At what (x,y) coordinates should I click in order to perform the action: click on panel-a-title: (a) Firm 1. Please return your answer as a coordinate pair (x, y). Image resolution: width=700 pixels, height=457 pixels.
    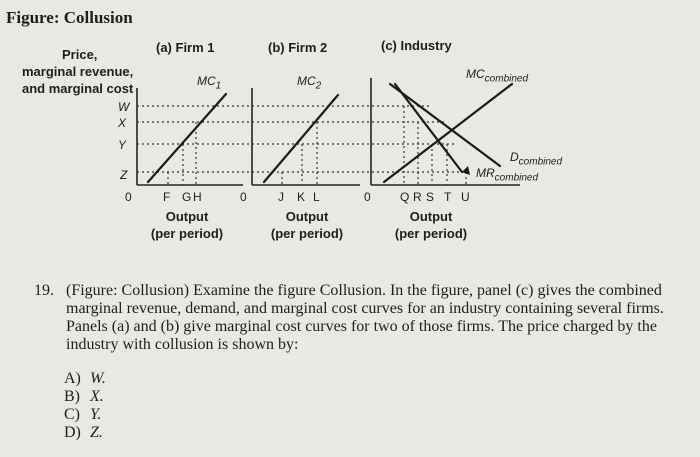
    Looking at the image, I should click on (185, 47).